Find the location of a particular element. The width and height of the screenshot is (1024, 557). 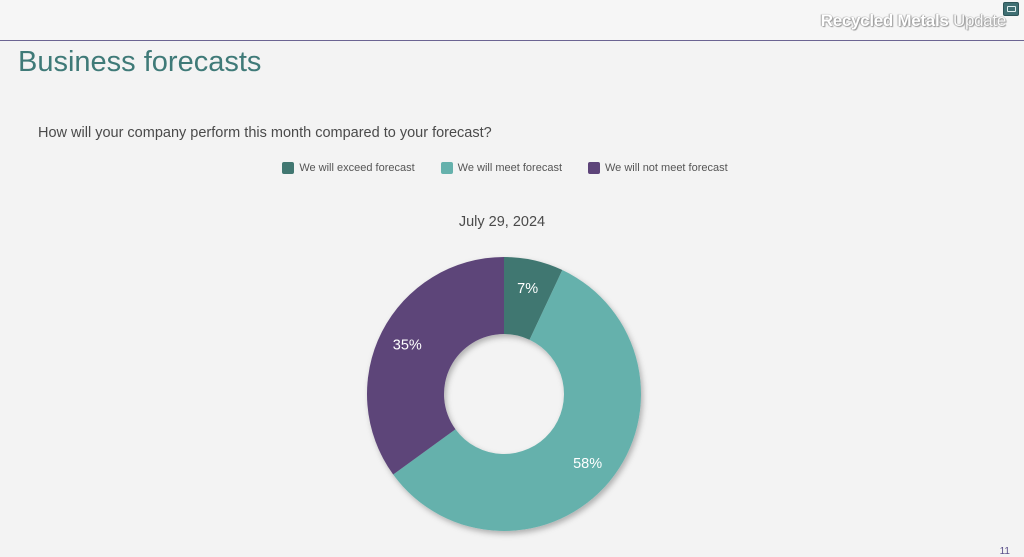

legend-swatch-exceed is located at coordinates (288, 168).